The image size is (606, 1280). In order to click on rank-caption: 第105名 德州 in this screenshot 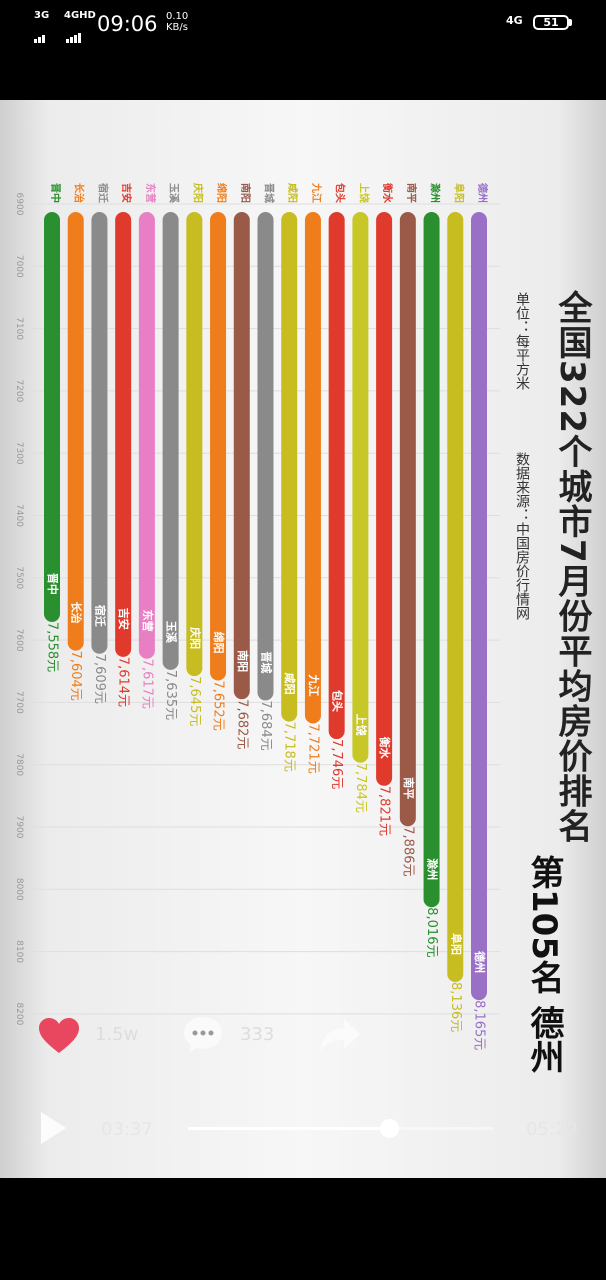, I will do `click(544, 964)`.